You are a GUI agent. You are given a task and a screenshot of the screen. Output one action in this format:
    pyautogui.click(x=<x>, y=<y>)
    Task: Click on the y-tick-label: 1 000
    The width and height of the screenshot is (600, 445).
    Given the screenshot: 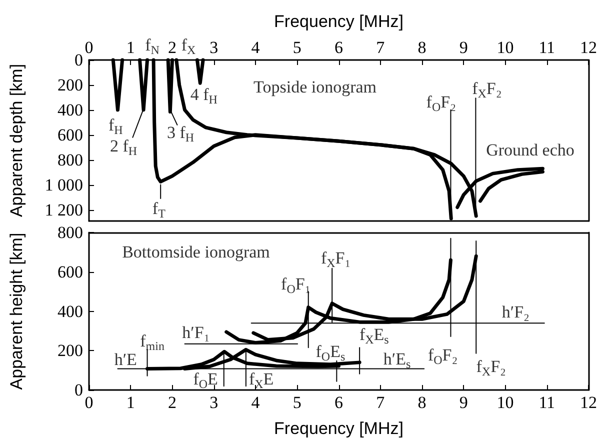 What is the action you would take?
    pyautogui.click(x=63, y=184)
    